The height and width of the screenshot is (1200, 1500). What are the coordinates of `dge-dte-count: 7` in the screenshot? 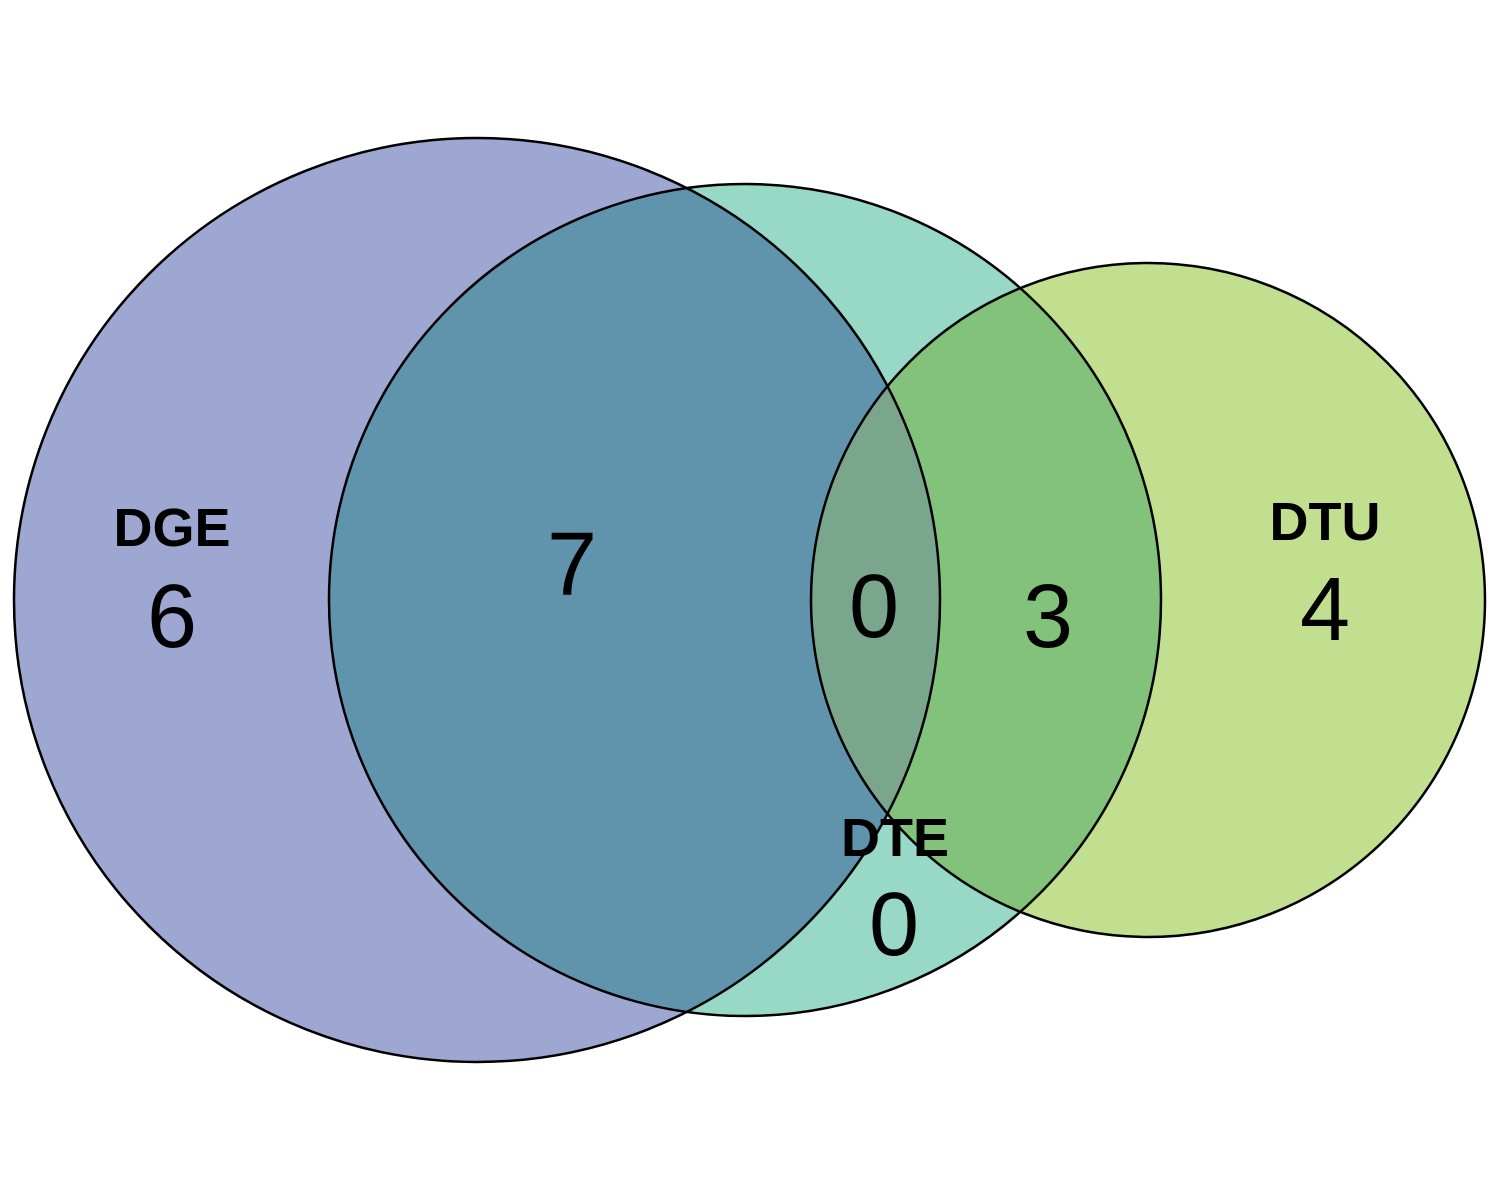 It's located at (572, 565).